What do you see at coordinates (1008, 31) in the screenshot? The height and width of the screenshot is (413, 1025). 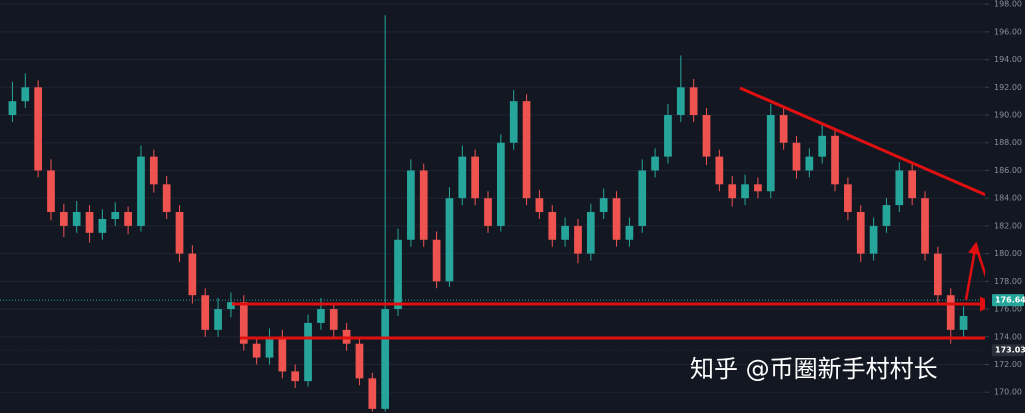 I see `y-tick-label: 196.00` at bounding box center [1008, 31].